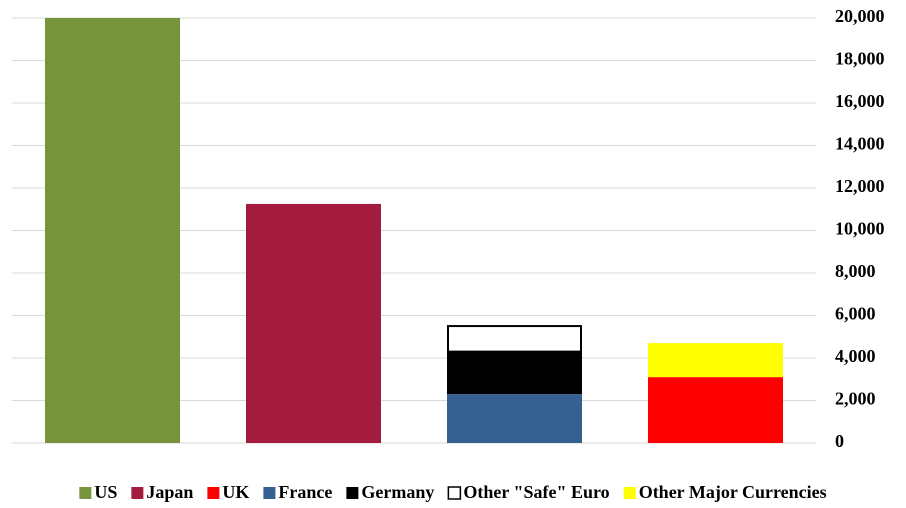 Image resolution: width=906 pixels, height=508 pixels. What do you see at coordinates (536, 492) in the screenshot?
I see `legend-label: Other "Safe" Euro` at bounding box center [536, 492].